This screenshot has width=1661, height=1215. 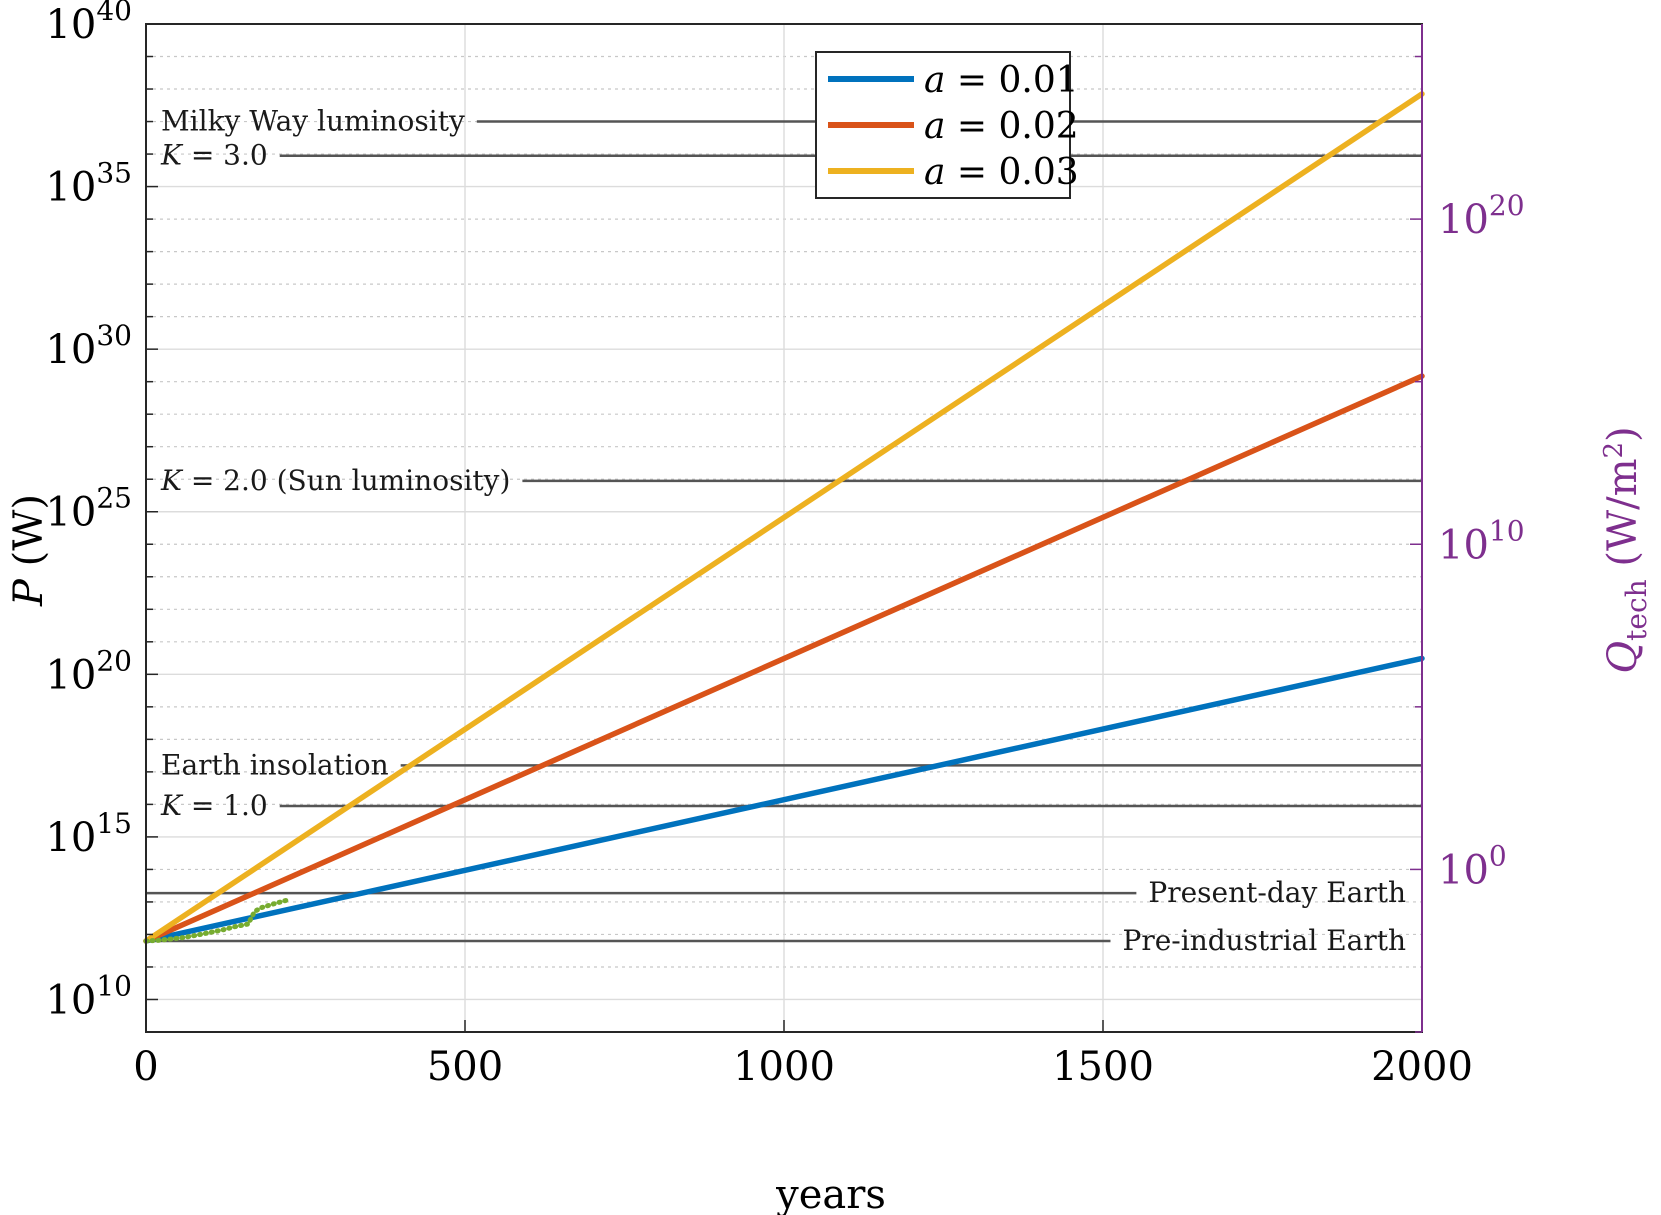 I want to click on reference-line-group: Pre-industrial Earth, so click(x=776, y=940).